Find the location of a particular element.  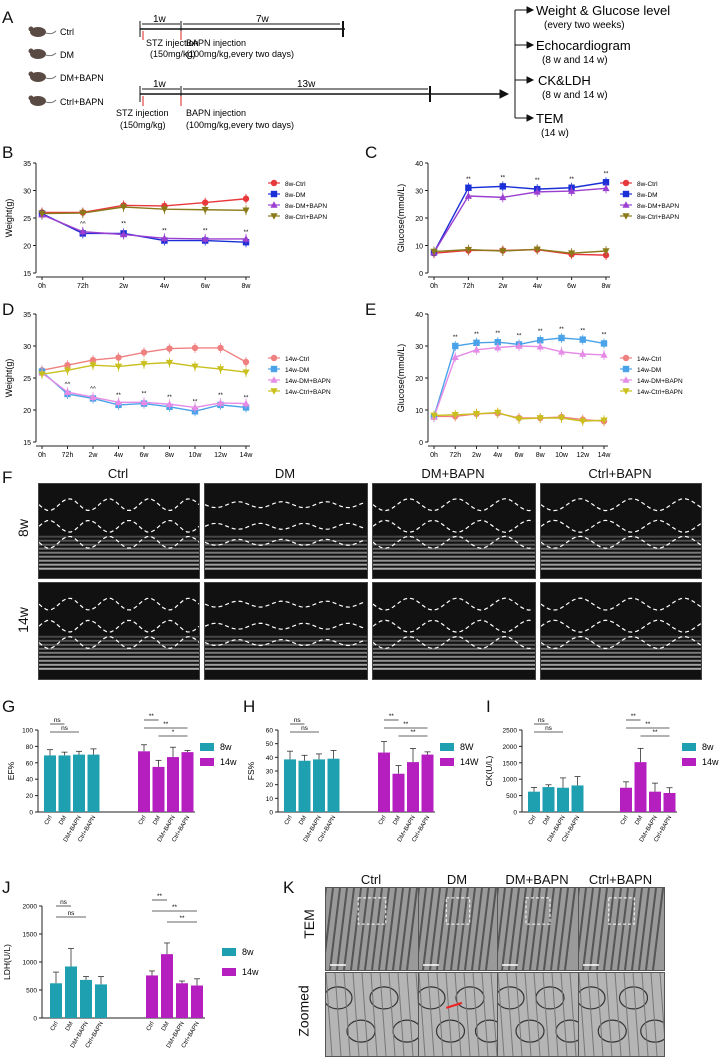

x-tick-label: 10w is located at coordinates (196, 455).